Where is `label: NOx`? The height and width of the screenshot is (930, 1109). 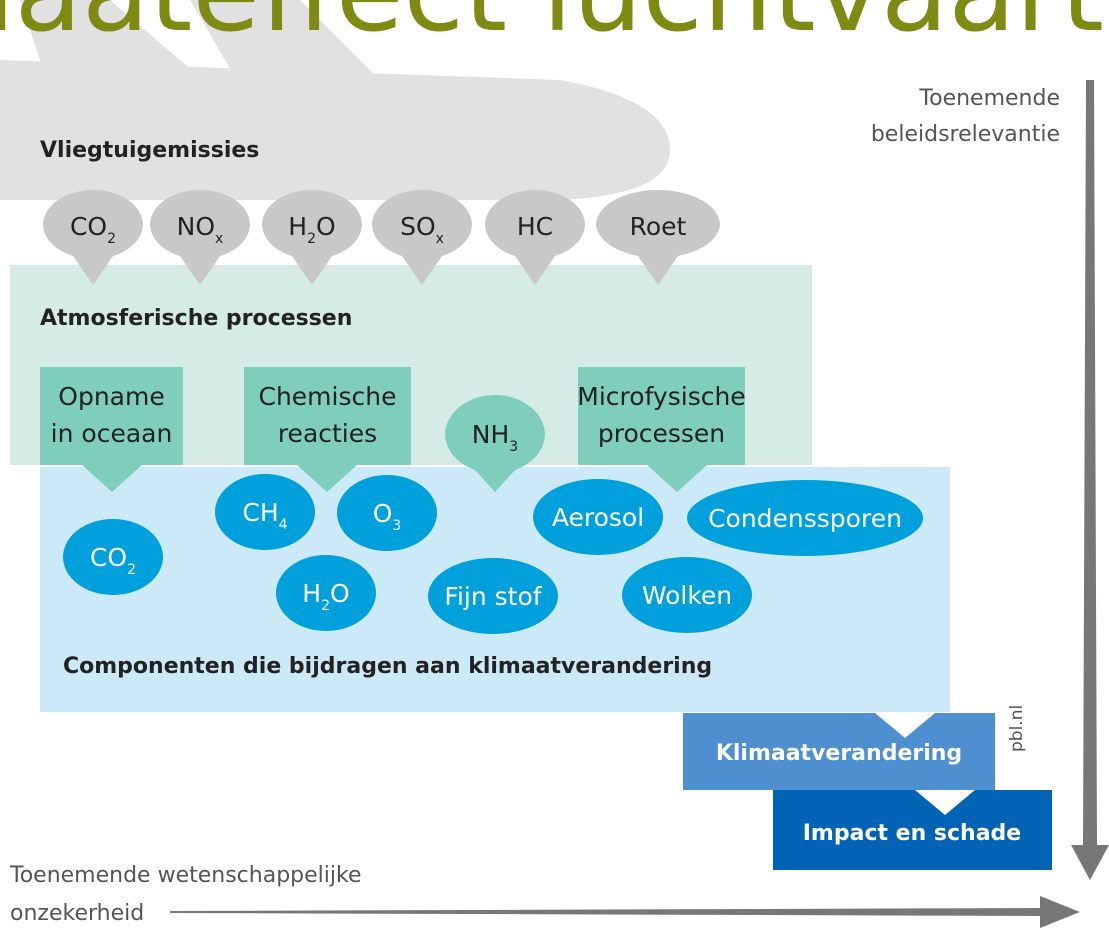
label: NOx is located at coordinates (200, 229).